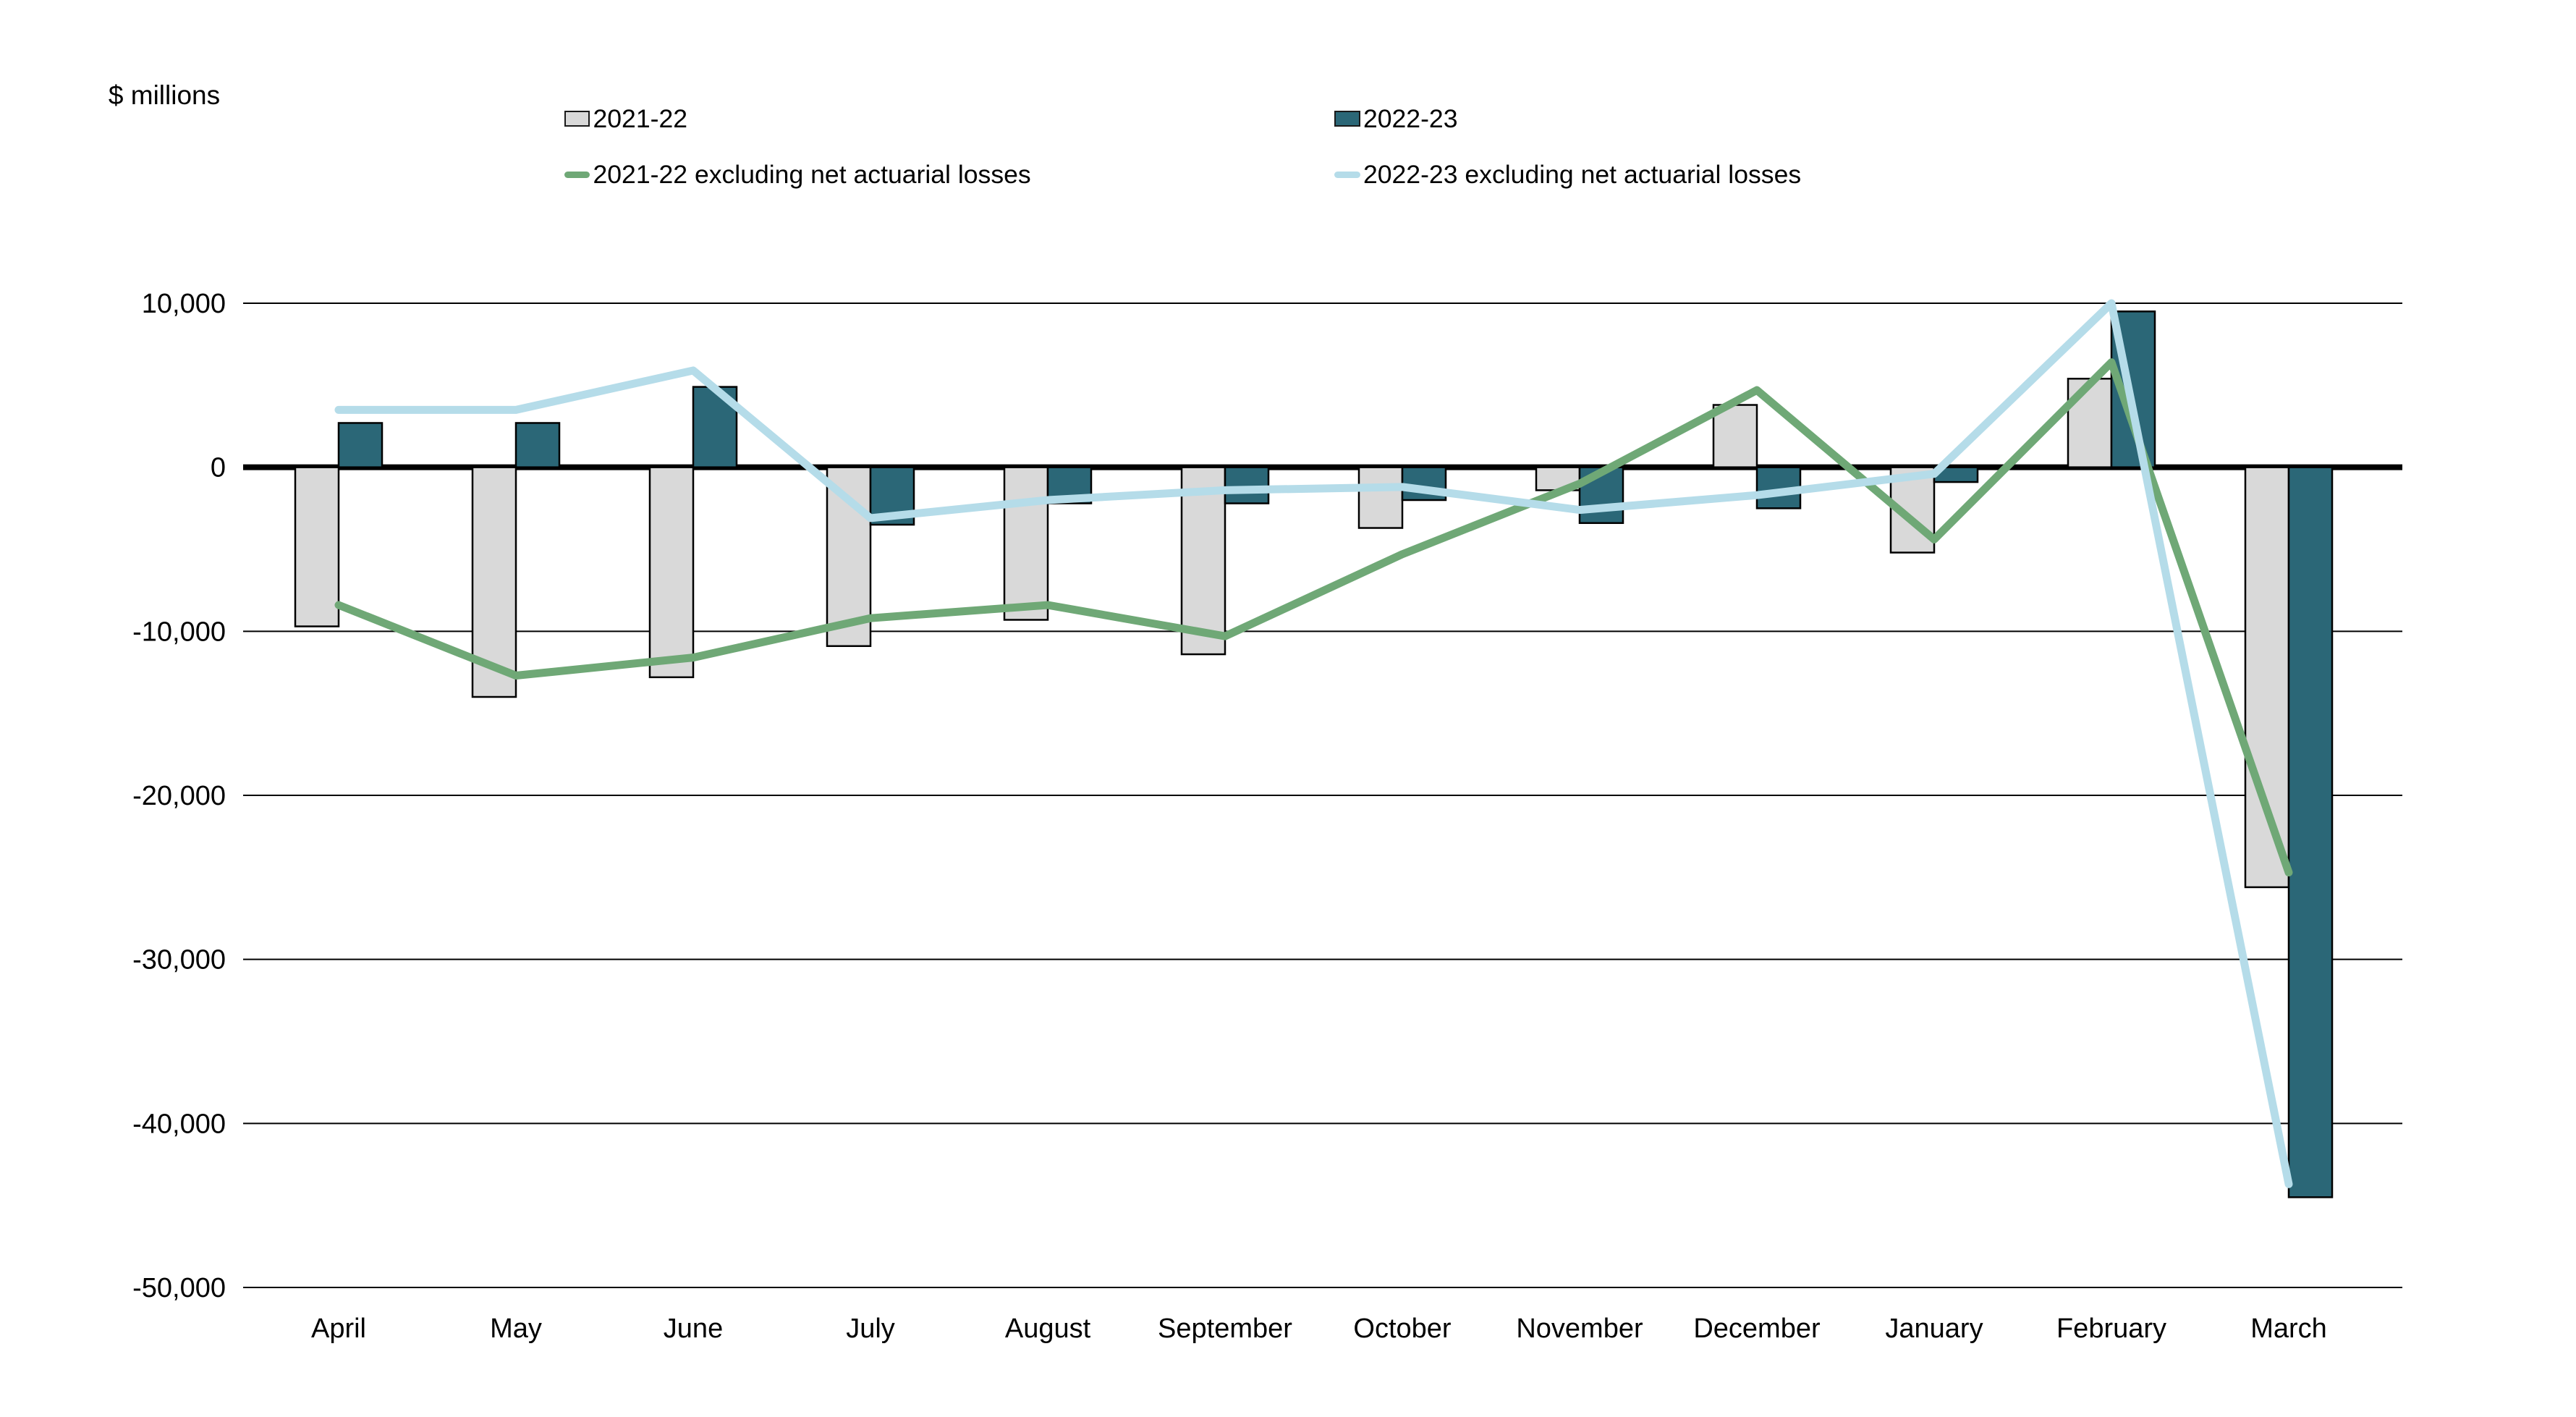  Describe the element at coordinates (360, 445) in the screenshot. I see `bar-2022-23-April` at that location.